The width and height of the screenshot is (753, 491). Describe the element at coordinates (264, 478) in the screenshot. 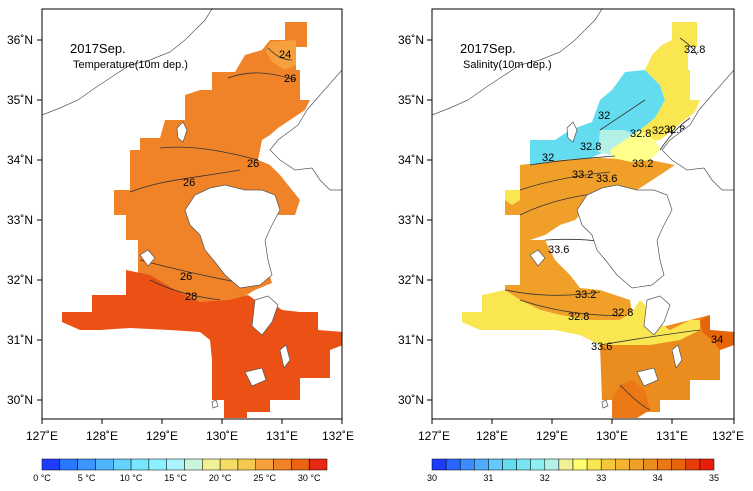

I see `colorbar-label: 25 °C` at that location.